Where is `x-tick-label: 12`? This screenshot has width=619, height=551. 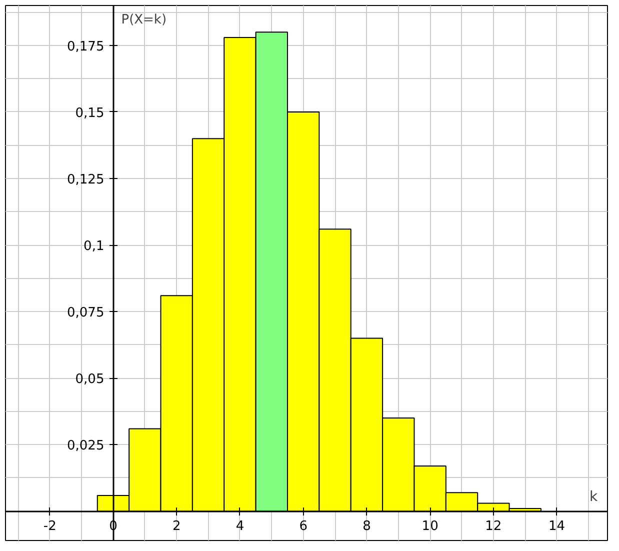 x-tick-label: 12 is located at coordinates (493, 526).